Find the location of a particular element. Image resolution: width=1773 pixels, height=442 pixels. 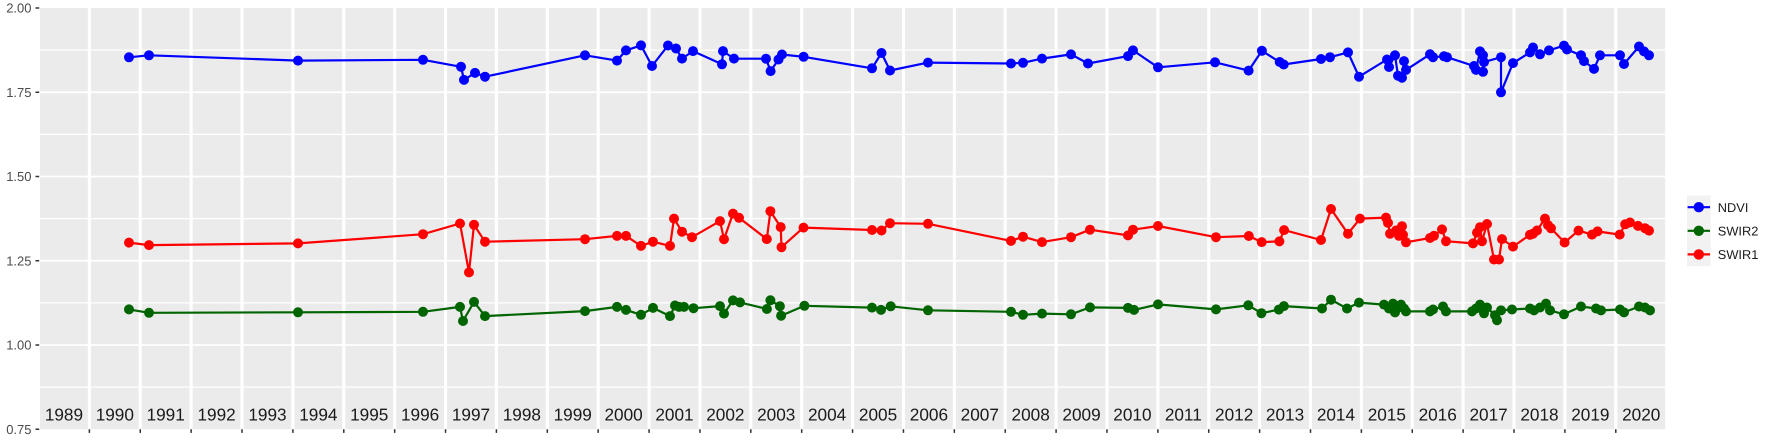

svg-text: 1997 is located at coordinates (471, 414).